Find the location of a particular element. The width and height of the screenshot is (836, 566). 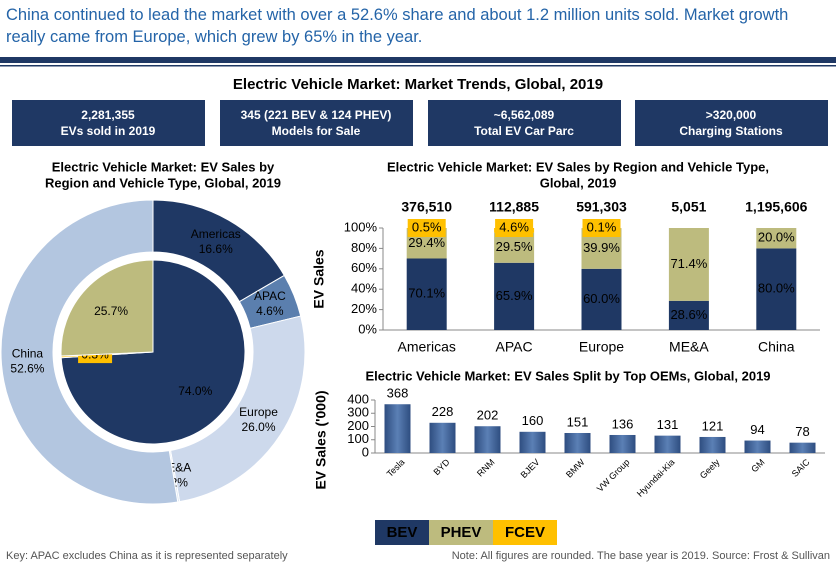

bar-label: 78 is located at coordinates (802, 431).